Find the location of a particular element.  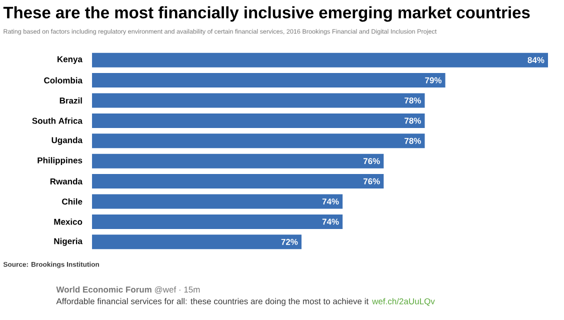

y-tick-label: Nigeria is located at coordinates (68, 242).